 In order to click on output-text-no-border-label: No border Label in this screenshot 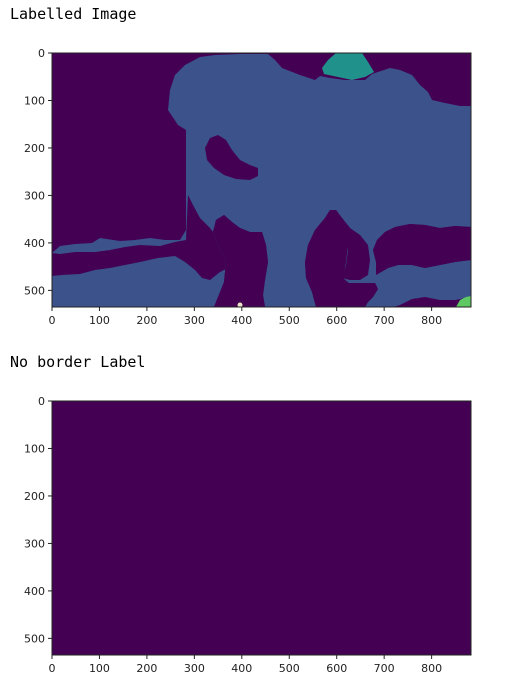, I will do `click(78, 362)`.